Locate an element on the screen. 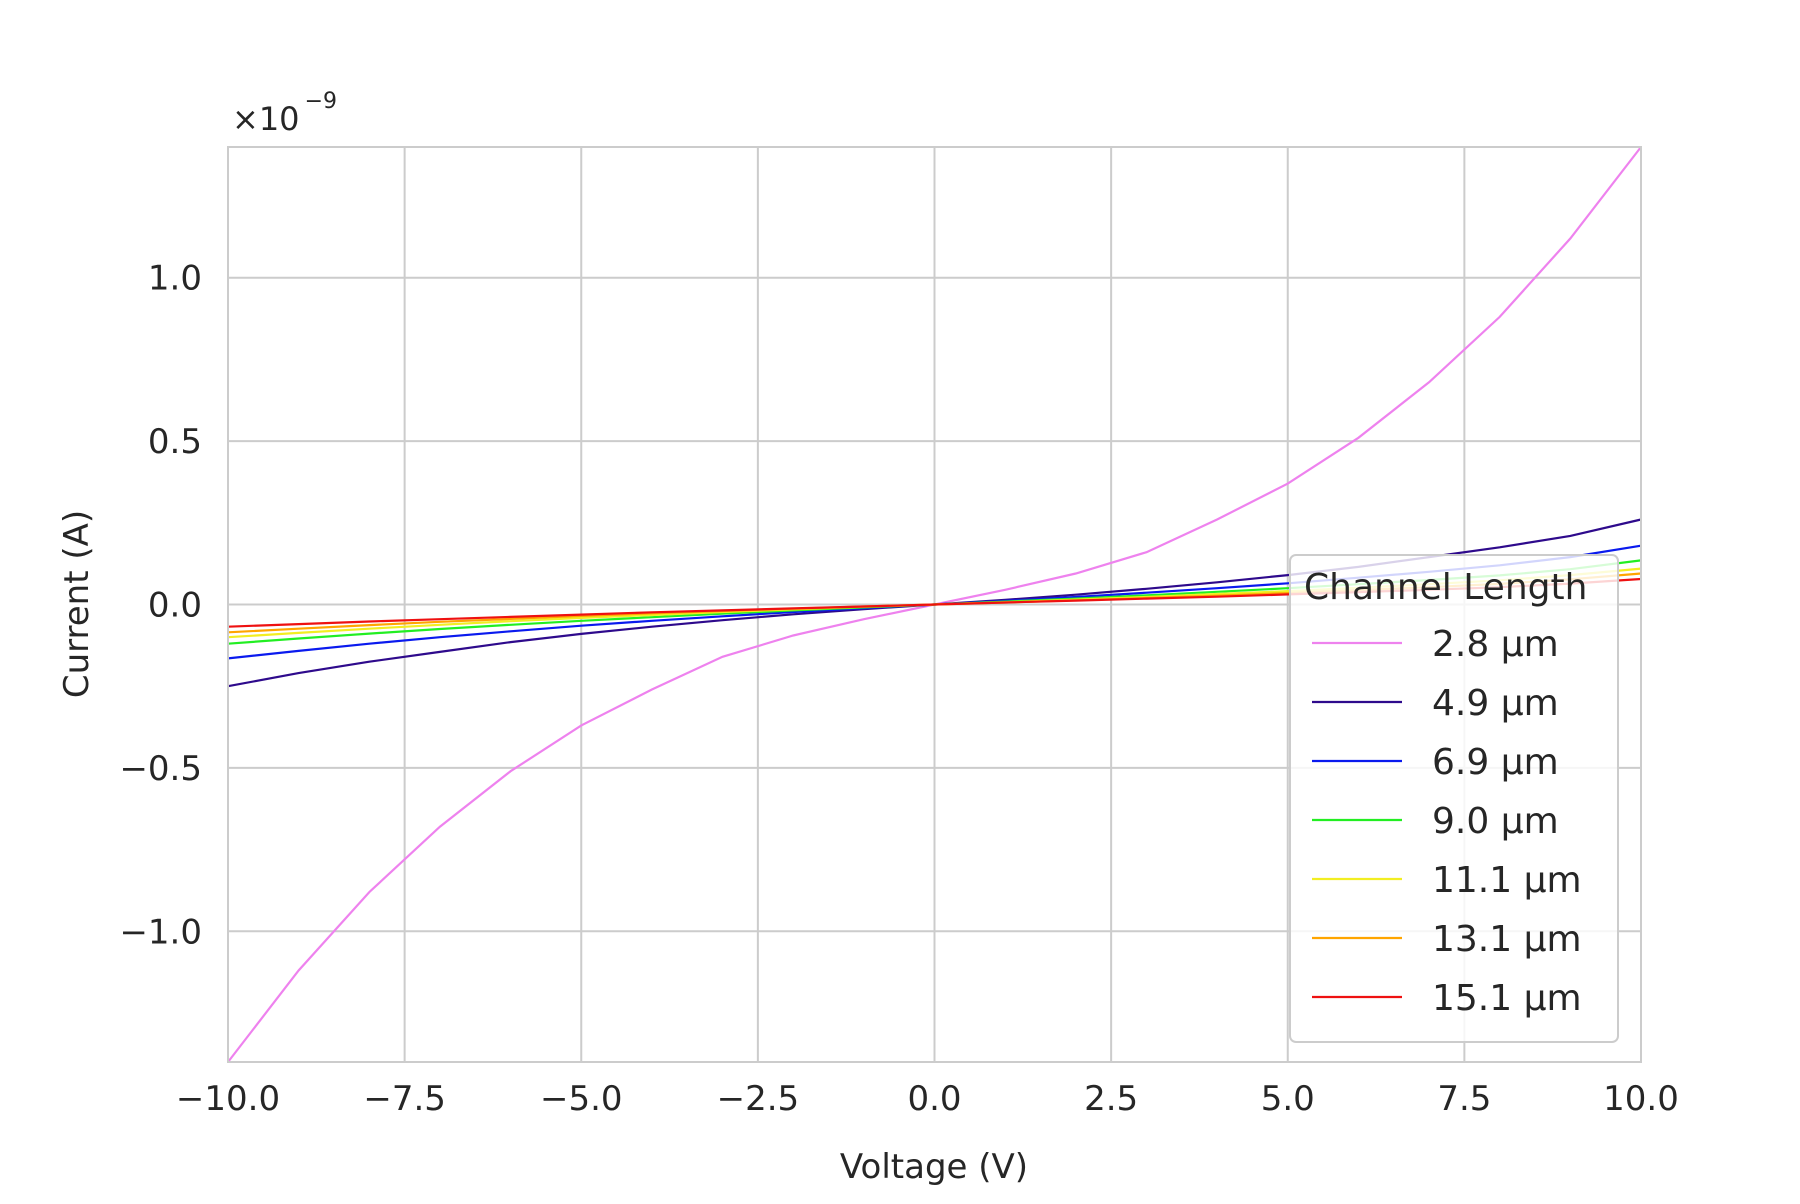 The image size is (1800, 1204). y-tick-labels: −1.0 −0.5 0.0 0.5 1.0 is located at coordinates (160, 606).